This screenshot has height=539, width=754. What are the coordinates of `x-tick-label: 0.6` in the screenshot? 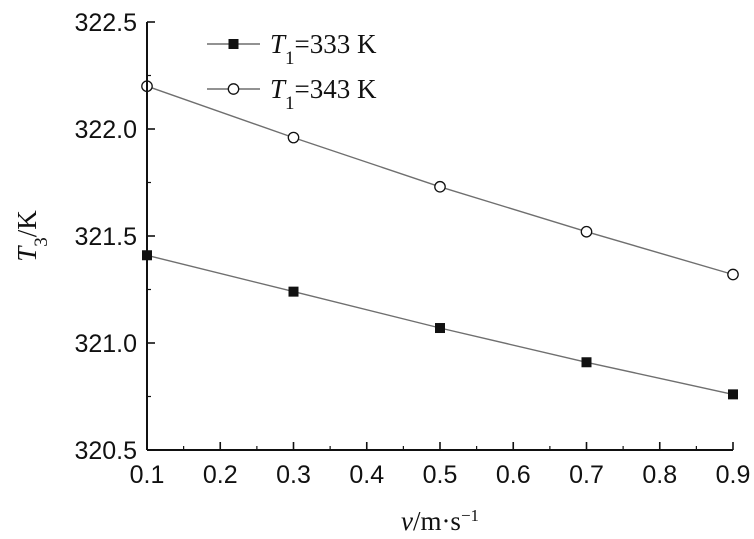 It's located at (513, 475).